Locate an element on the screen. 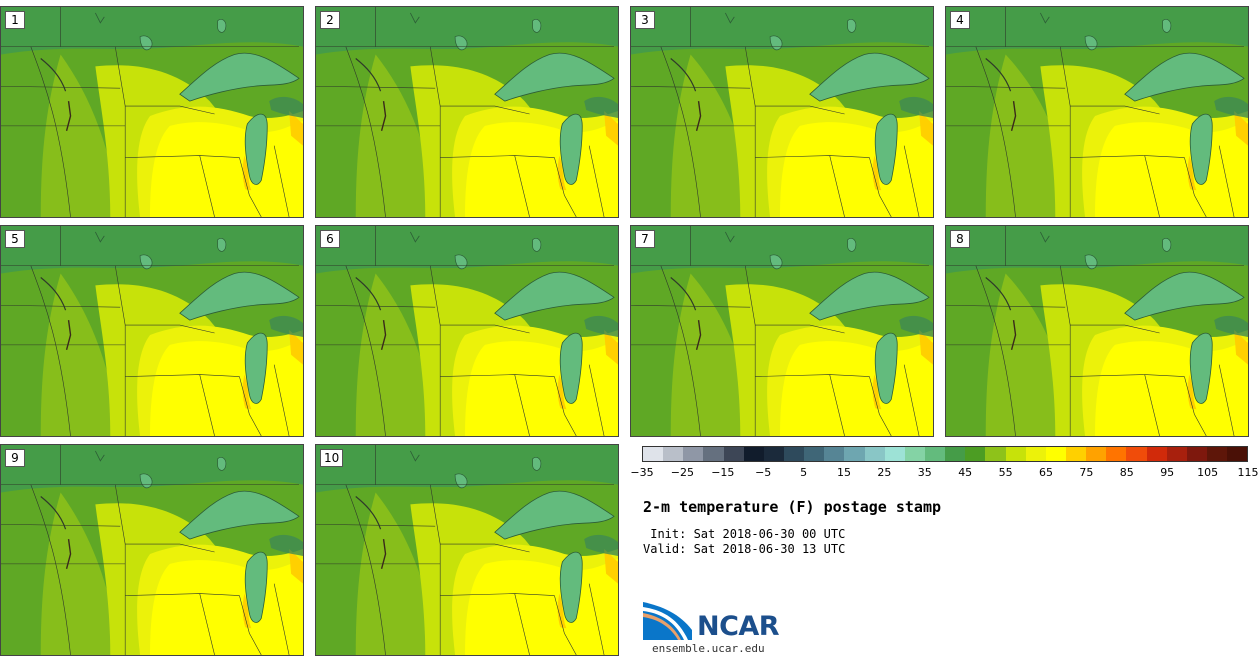 The image size is (1260, 657). member-label: 7 is located at coordinates (645, 239).